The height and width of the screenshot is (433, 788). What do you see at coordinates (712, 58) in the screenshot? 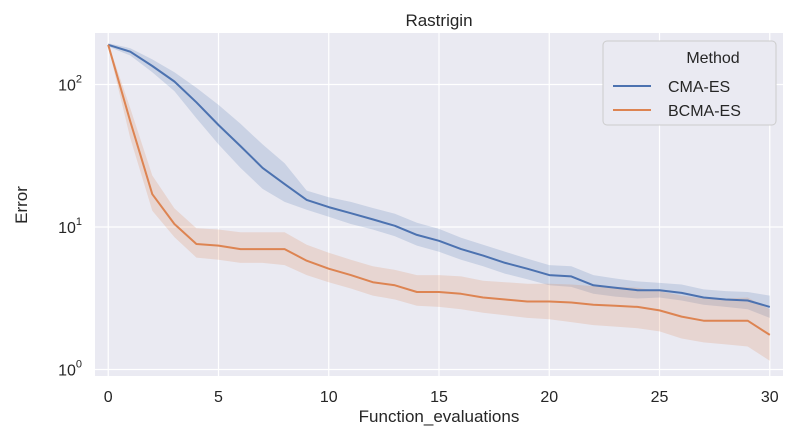
I see `legend-title: Method` at bounding box center [712, 58].